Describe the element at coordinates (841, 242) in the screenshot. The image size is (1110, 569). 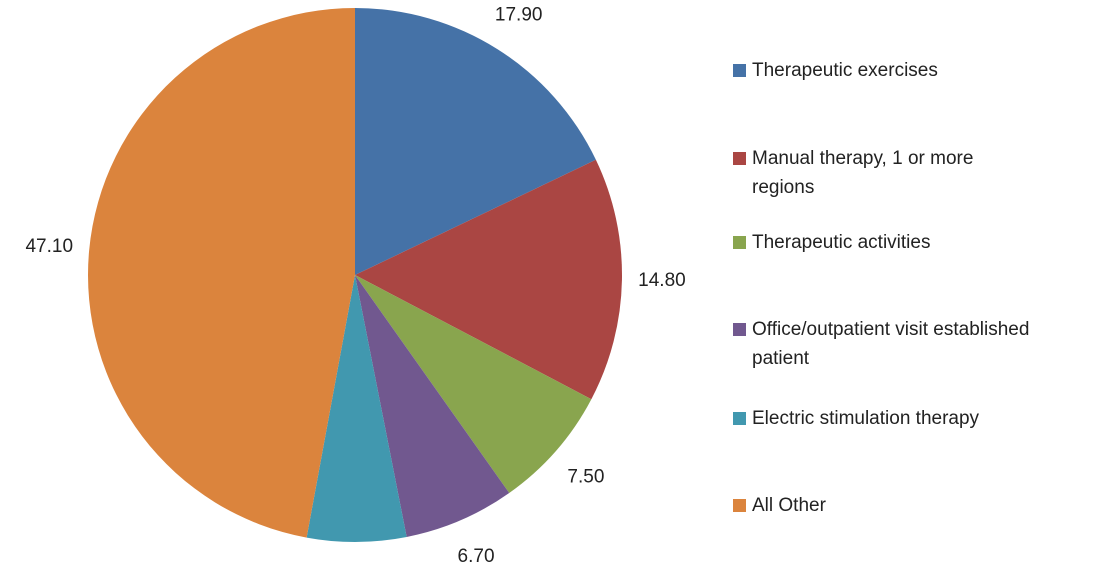
I see `legend-label: Therapeutic activities` at that location.